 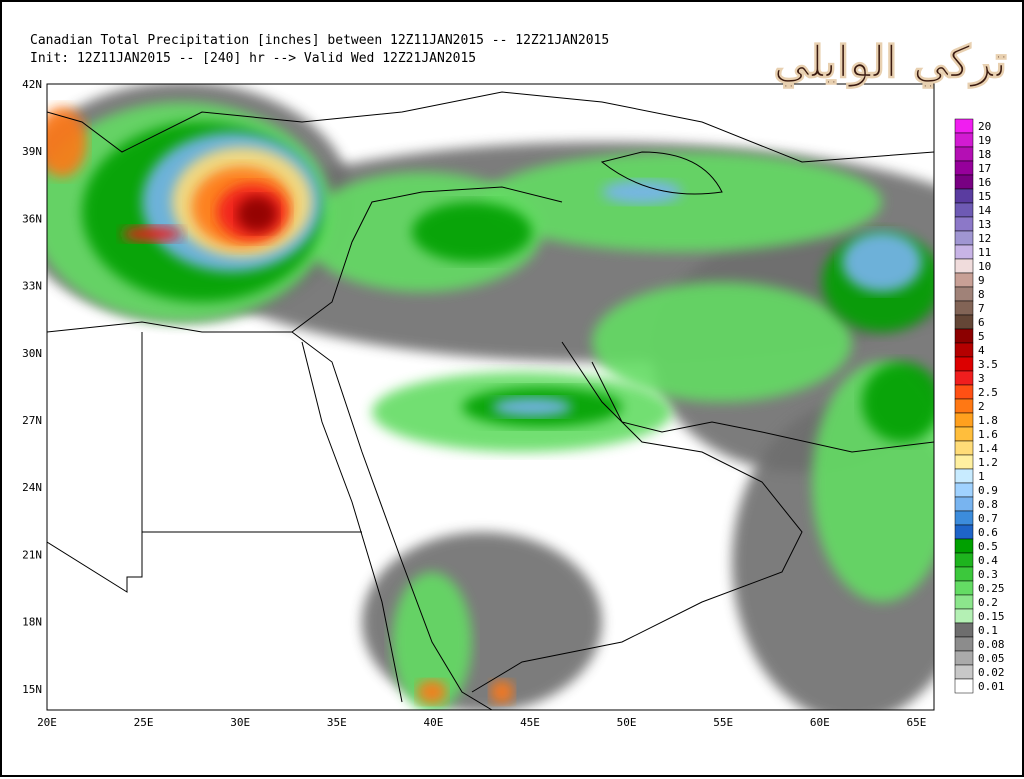 I want to click on legend-label: 3, so click(x=981, y=378).